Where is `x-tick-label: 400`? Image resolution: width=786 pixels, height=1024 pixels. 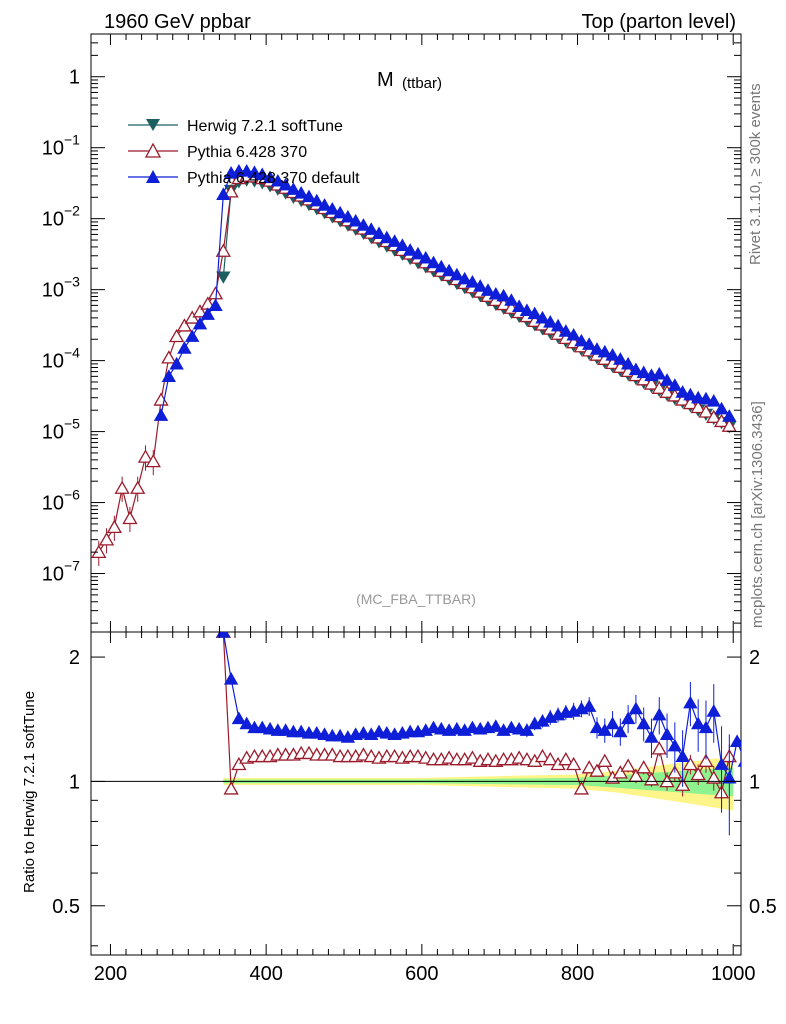 x-tick-label: 400 is located at coordinates (265, 974).